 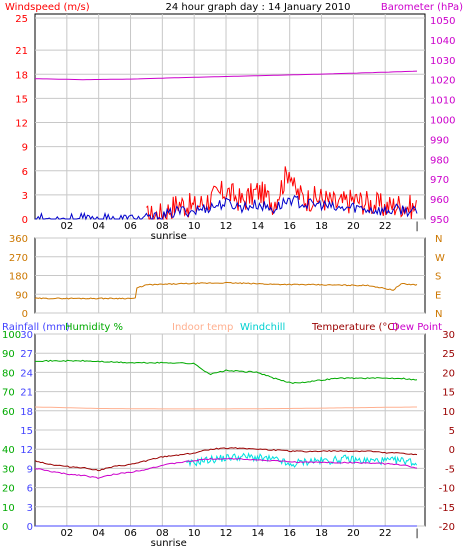 What do you see at coordinates (440, 258) in the screenshot?
I see `compass-tick-1: W` at bounding box center [440, 258].